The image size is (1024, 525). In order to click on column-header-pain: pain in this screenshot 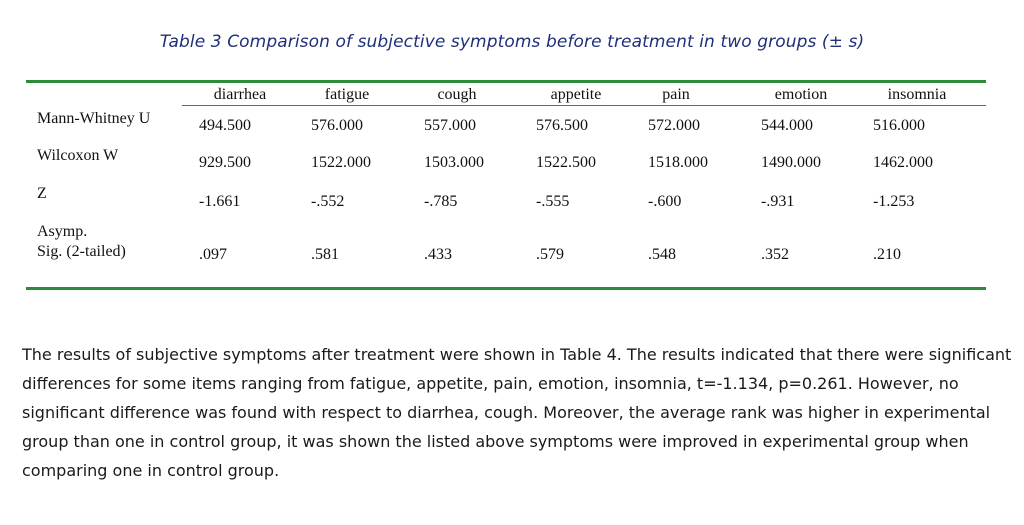, I will do `click(676, 94)`.